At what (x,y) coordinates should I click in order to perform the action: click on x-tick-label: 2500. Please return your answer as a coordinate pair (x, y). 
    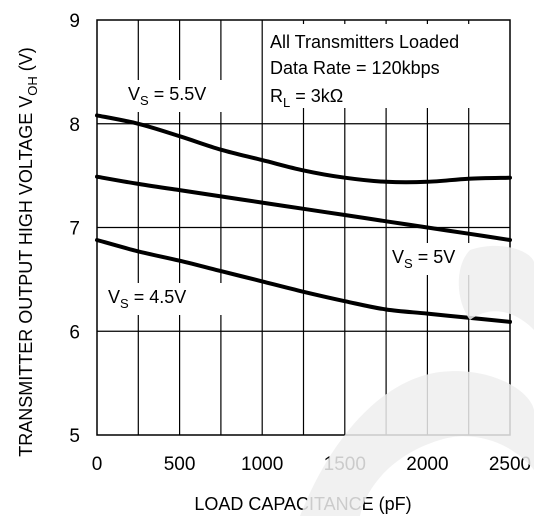
    Looking at the image, I should click on (510, 464).